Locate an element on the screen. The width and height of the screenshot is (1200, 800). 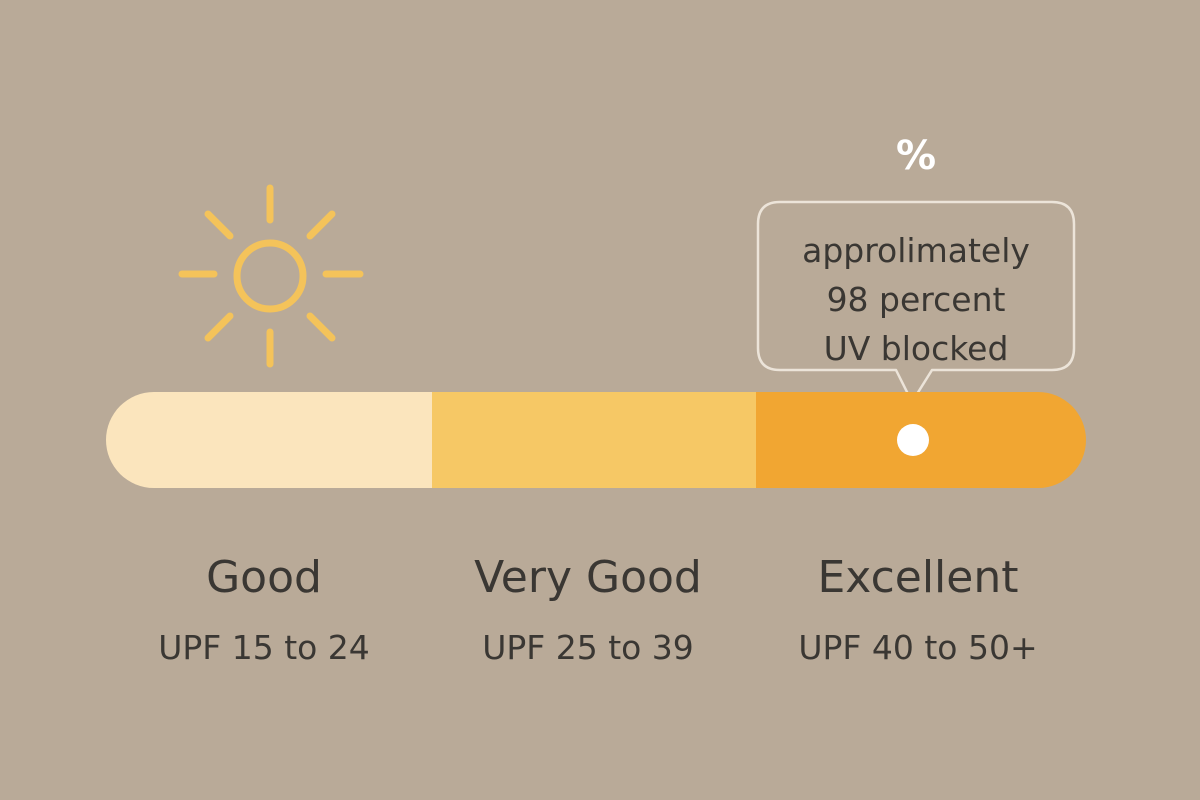
callout-bubble-outline is located at coordinates (916, 302).